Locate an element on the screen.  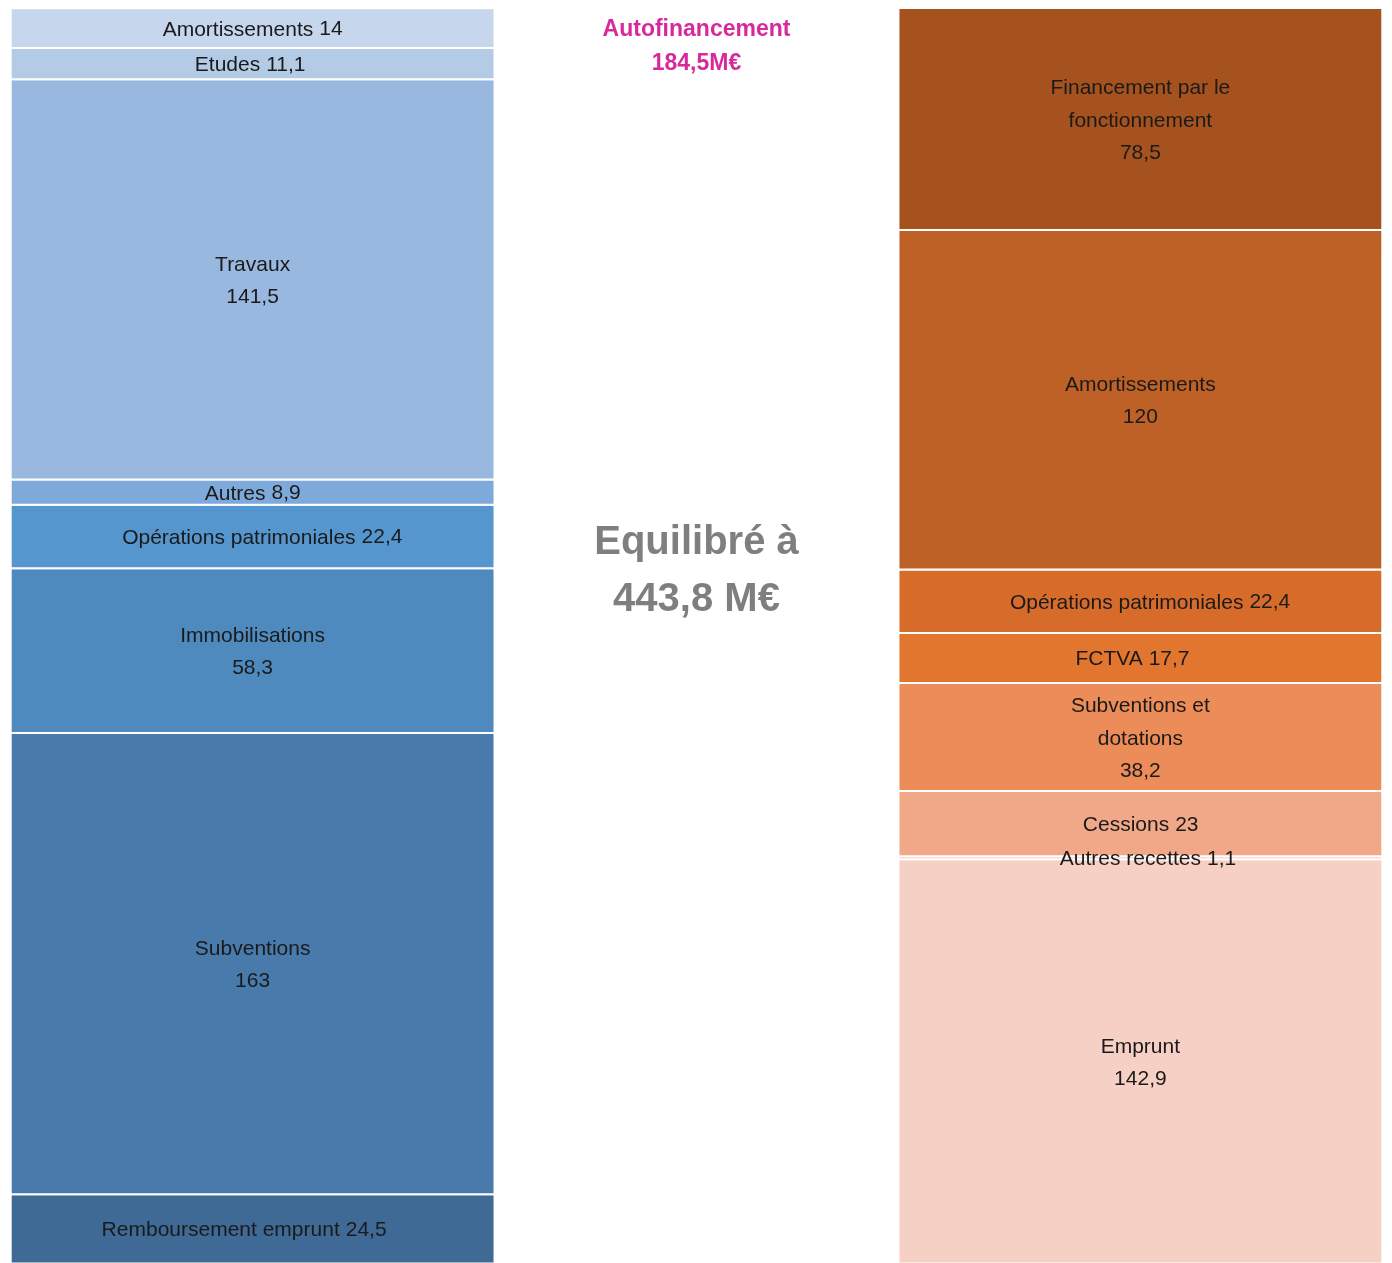
data-label: 120 is located at coordinates (1140, 416).